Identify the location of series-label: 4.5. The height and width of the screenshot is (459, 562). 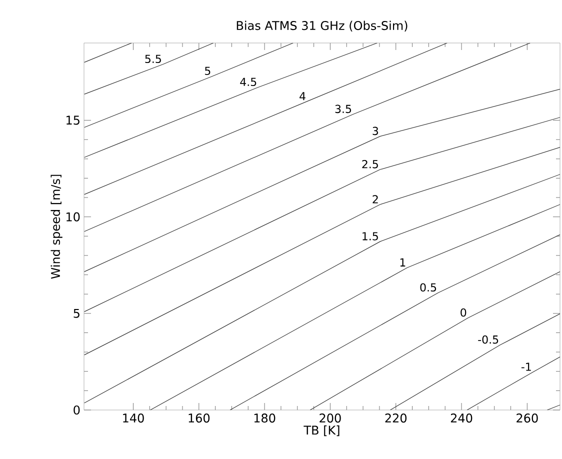
(248, 82).